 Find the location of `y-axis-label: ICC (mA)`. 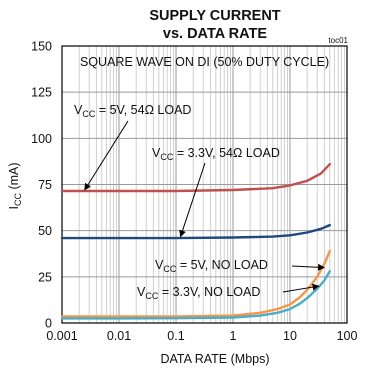

y-axis-label: ICC (mA) is located at coordinates (15, 185).